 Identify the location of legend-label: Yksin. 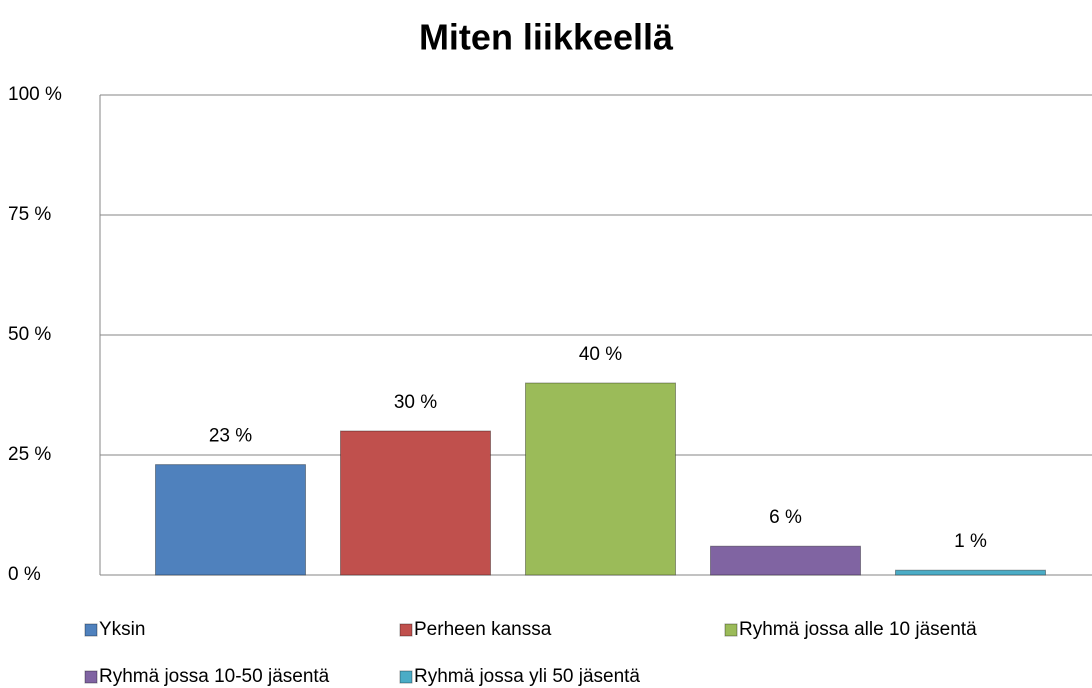
(122, 629).